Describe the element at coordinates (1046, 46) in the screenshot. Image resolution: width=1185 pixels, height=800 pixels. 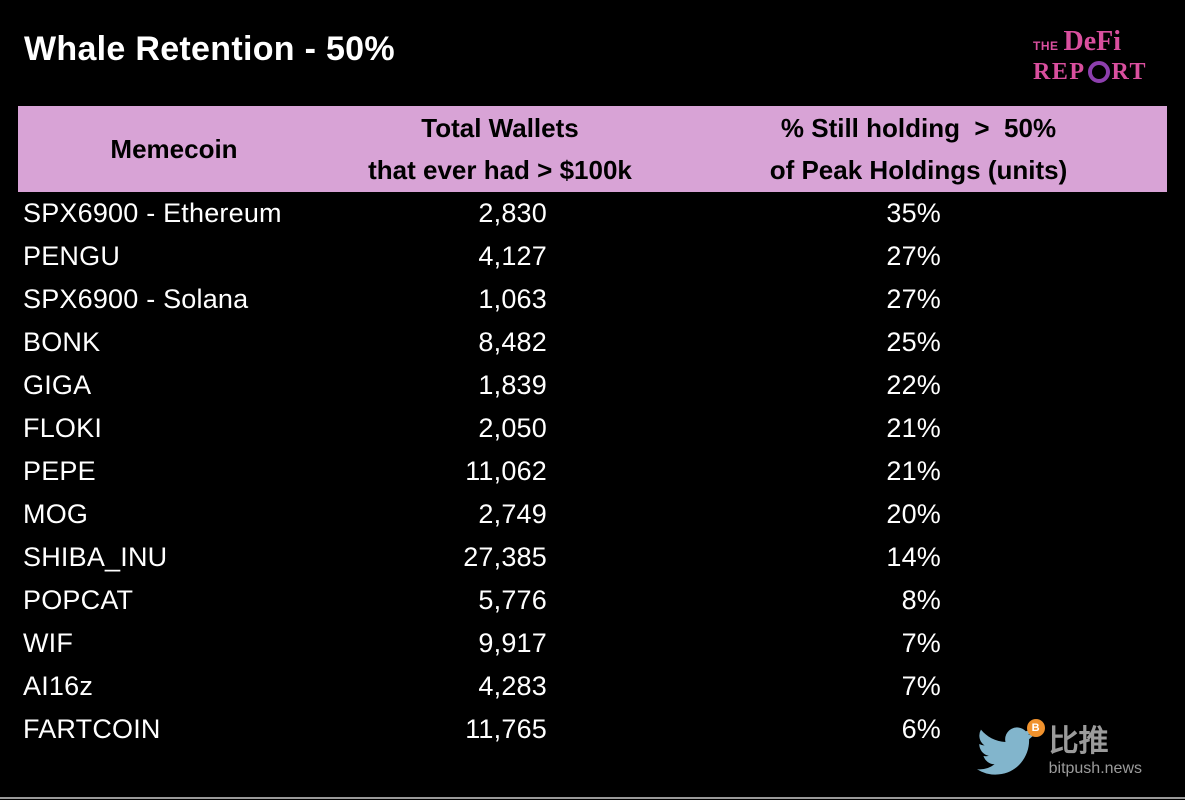
I see `logo-the-text: THE` at that location.